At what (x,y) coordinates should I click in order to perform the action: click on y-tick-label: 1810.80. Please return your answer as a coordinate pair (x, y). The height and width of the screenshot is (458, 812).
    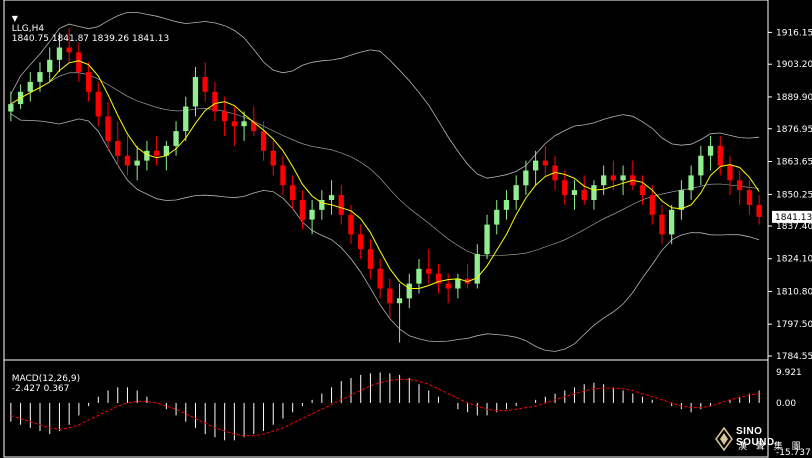
    Looking at the image, I should click on (794, 292).